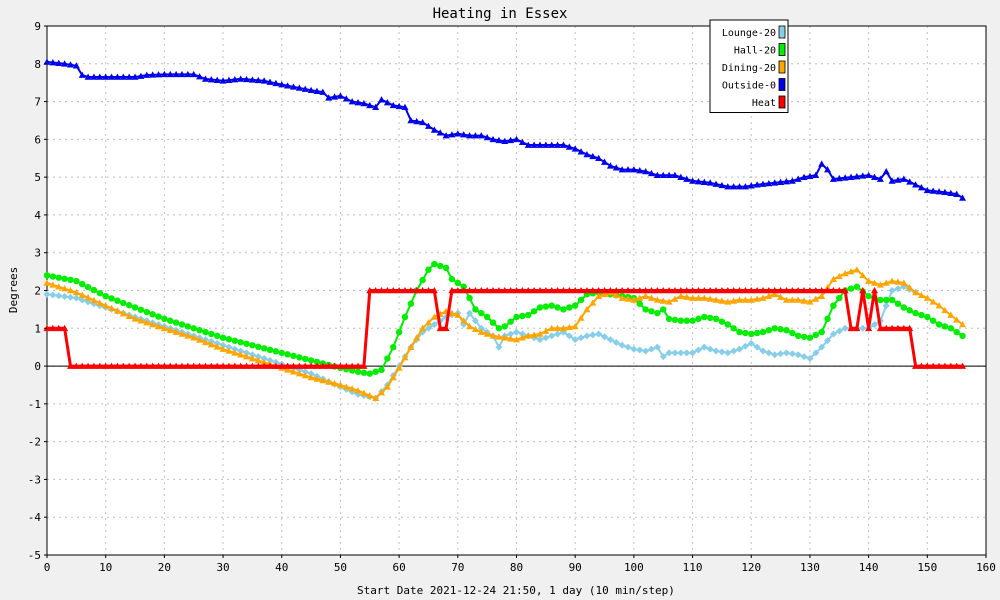 This screenshot has height=600, width=1000. What do you see at coordinates (105, 567) in the screenshot?
I see `x-tick-label: 10` at bounding box center [105, 567].